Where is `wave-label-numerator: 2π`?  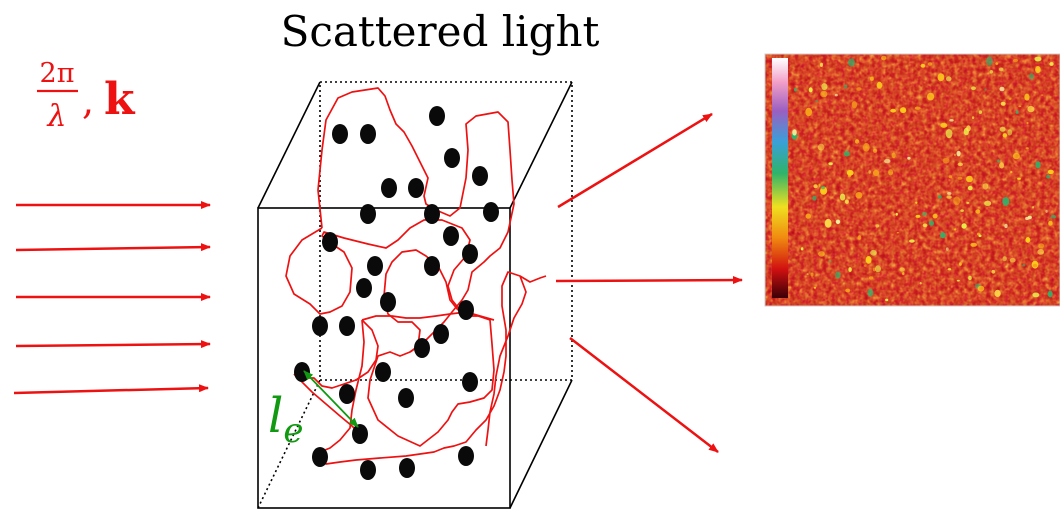 wave-label-numerator: 2π is located at coordinates (57, 73).